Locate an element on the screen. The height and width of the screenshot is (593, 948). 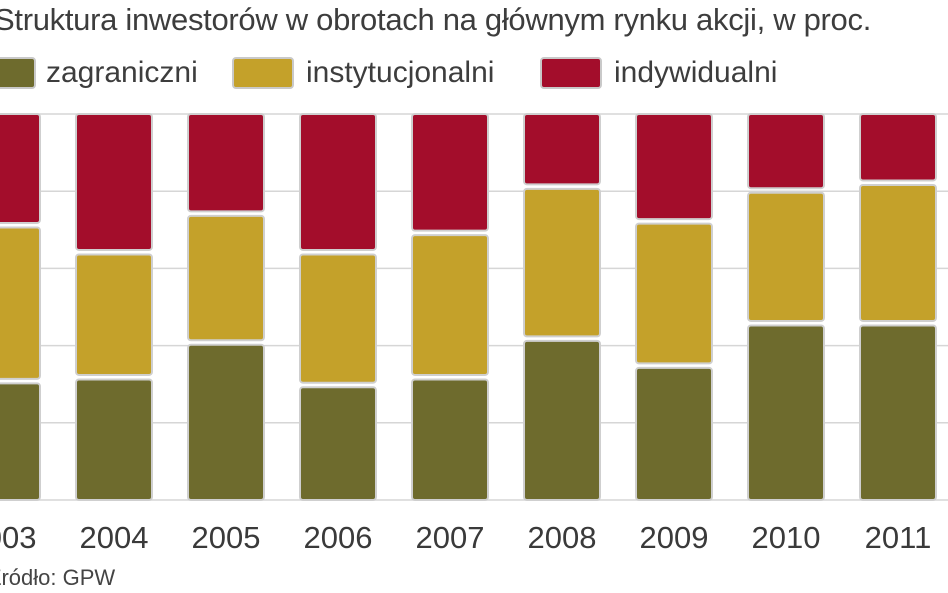
bar-instytucjonalni-2006 is located at coordinates (338, 318).